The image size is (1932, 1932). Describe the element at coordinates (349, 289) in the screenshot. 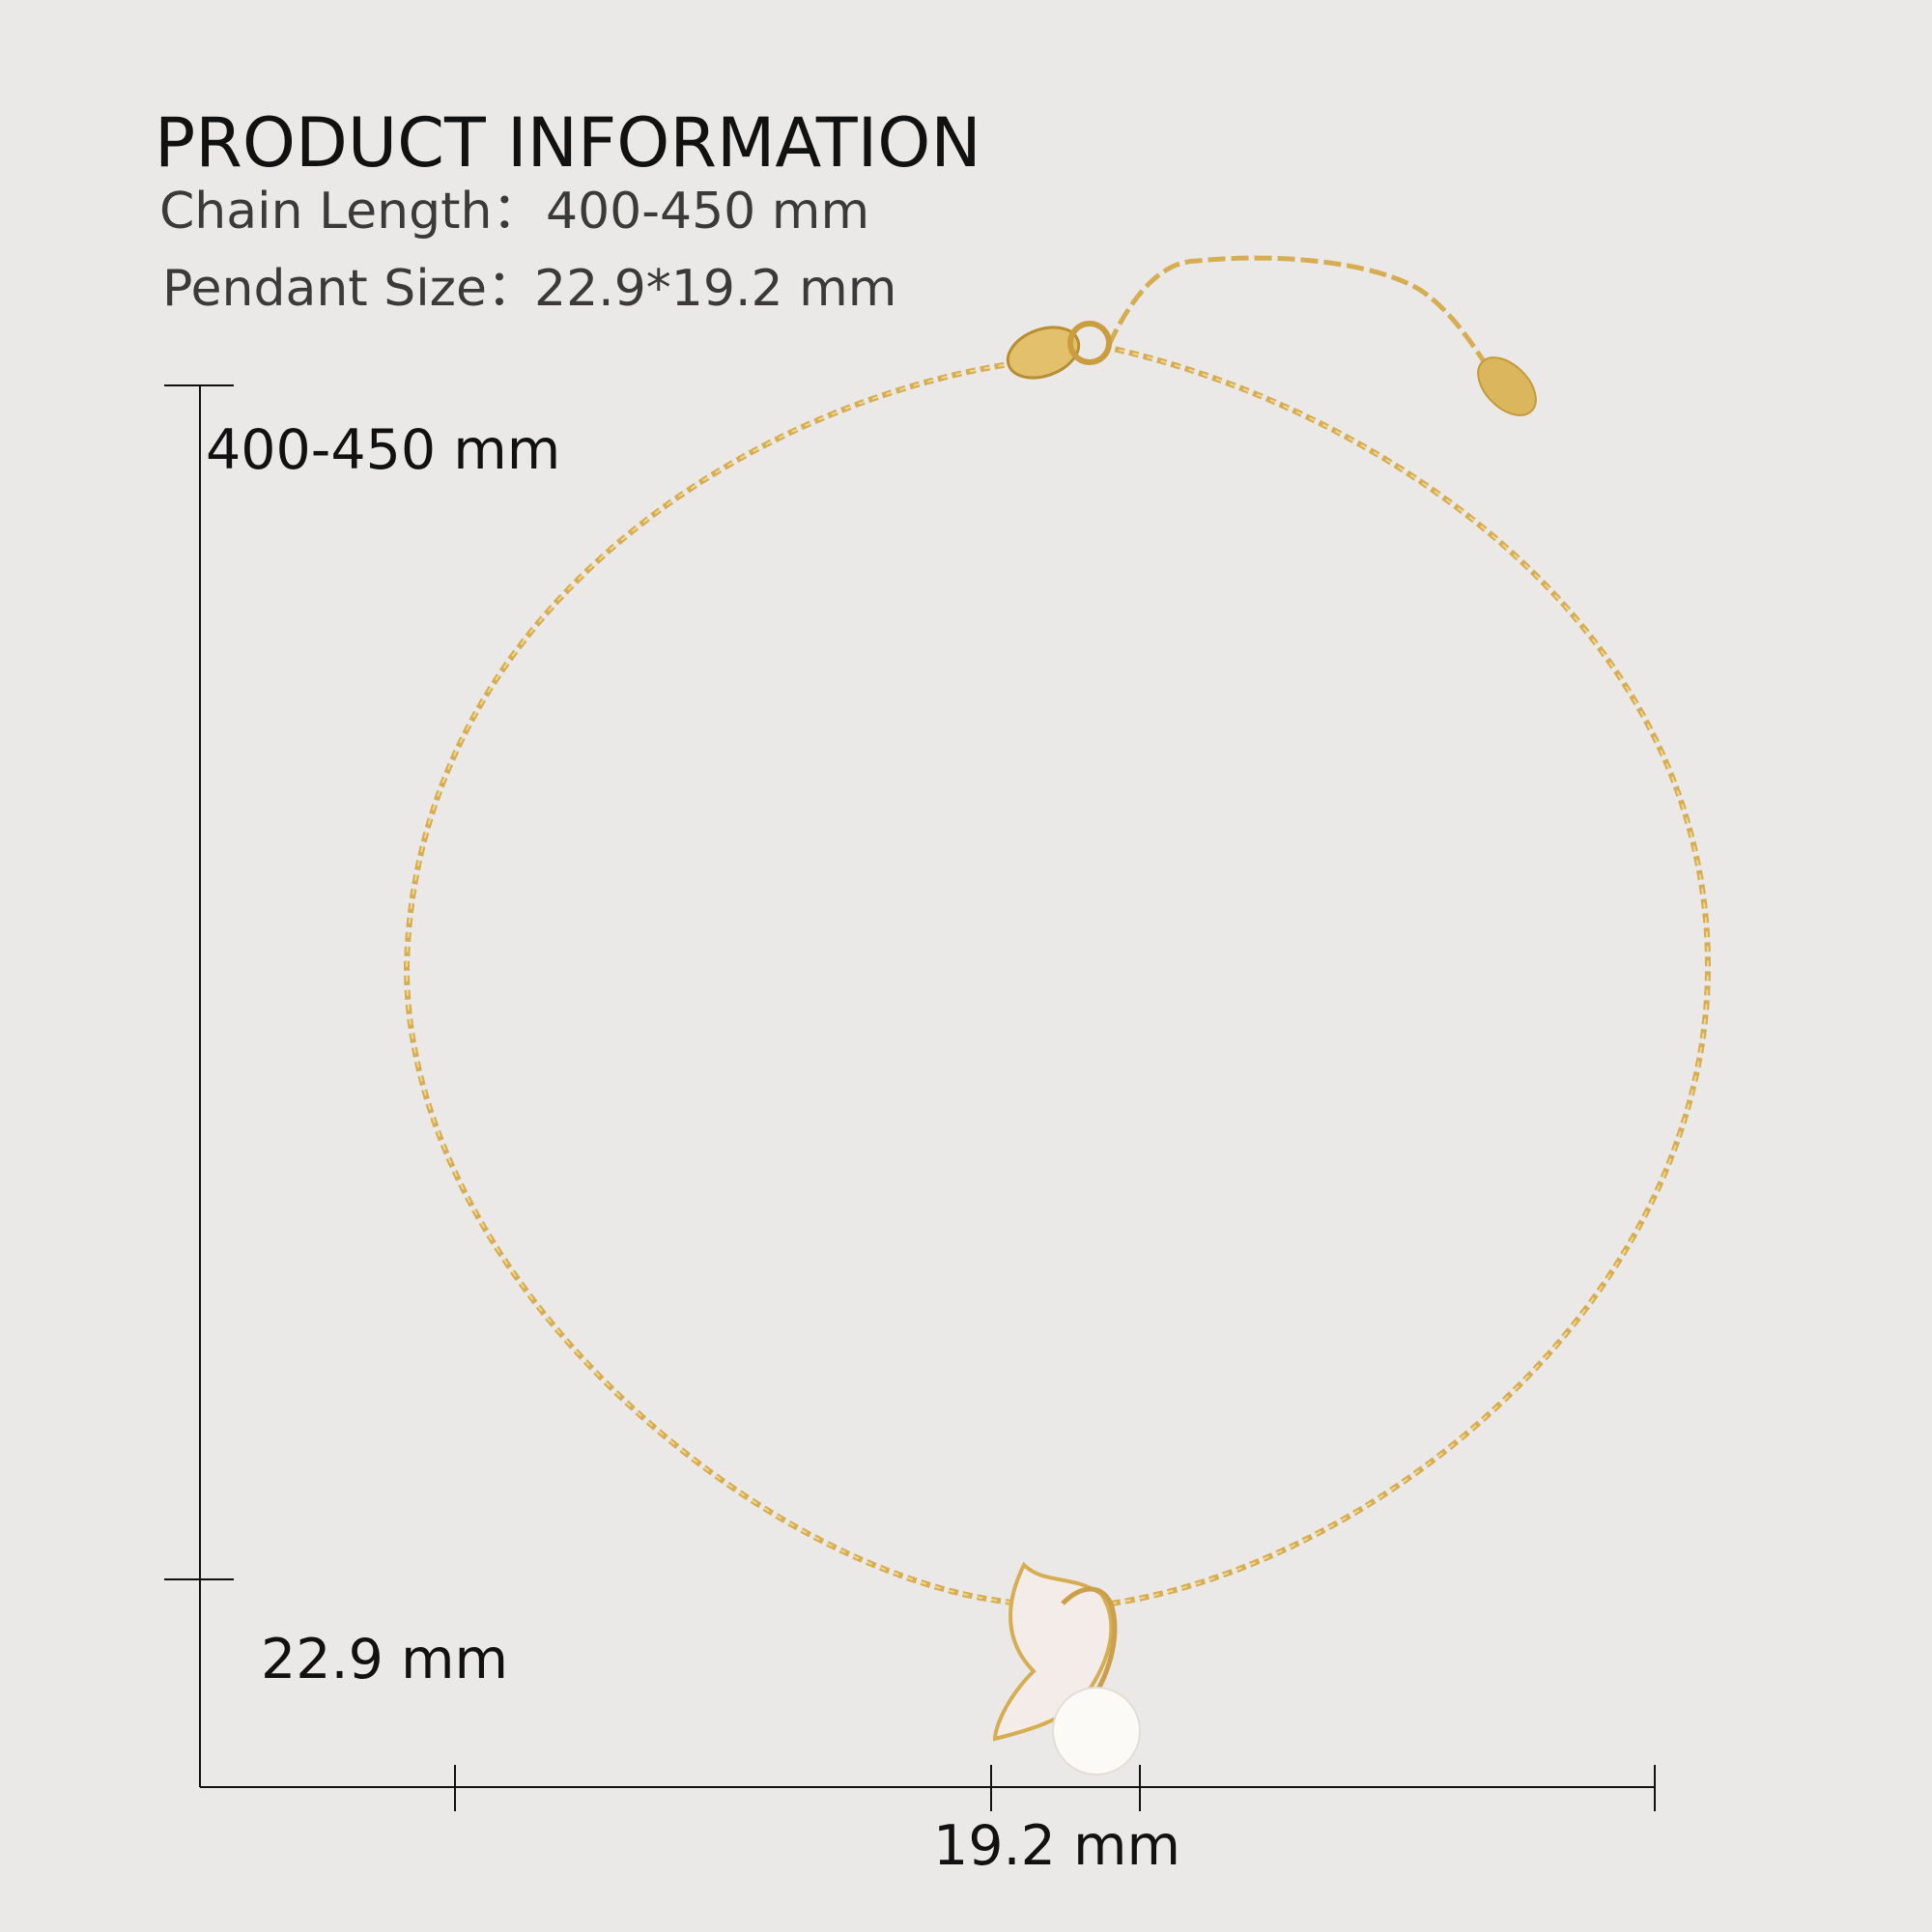

I see `spec-label: Pendant Size：` at that location.